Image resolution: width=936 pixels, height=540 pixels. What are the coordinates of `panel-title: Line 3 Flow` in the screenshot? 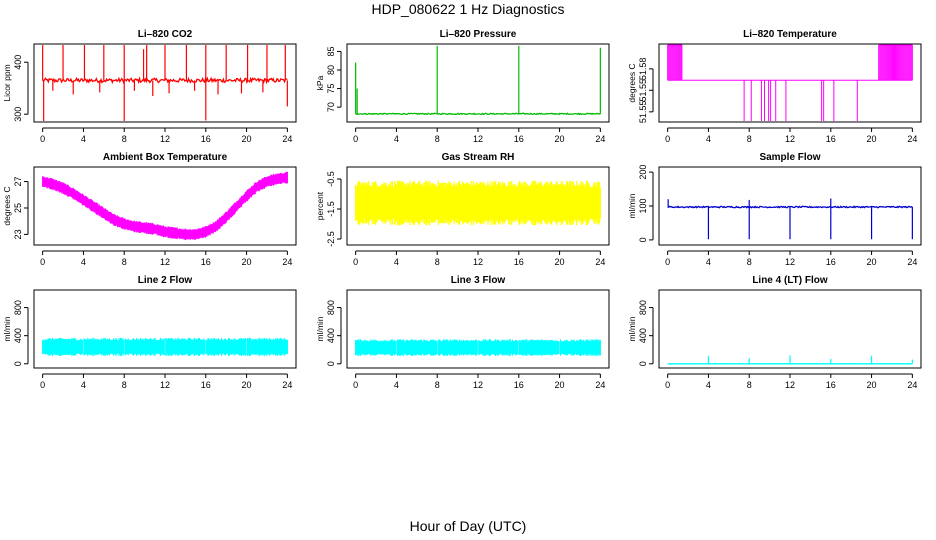 It's located at (478, 280).